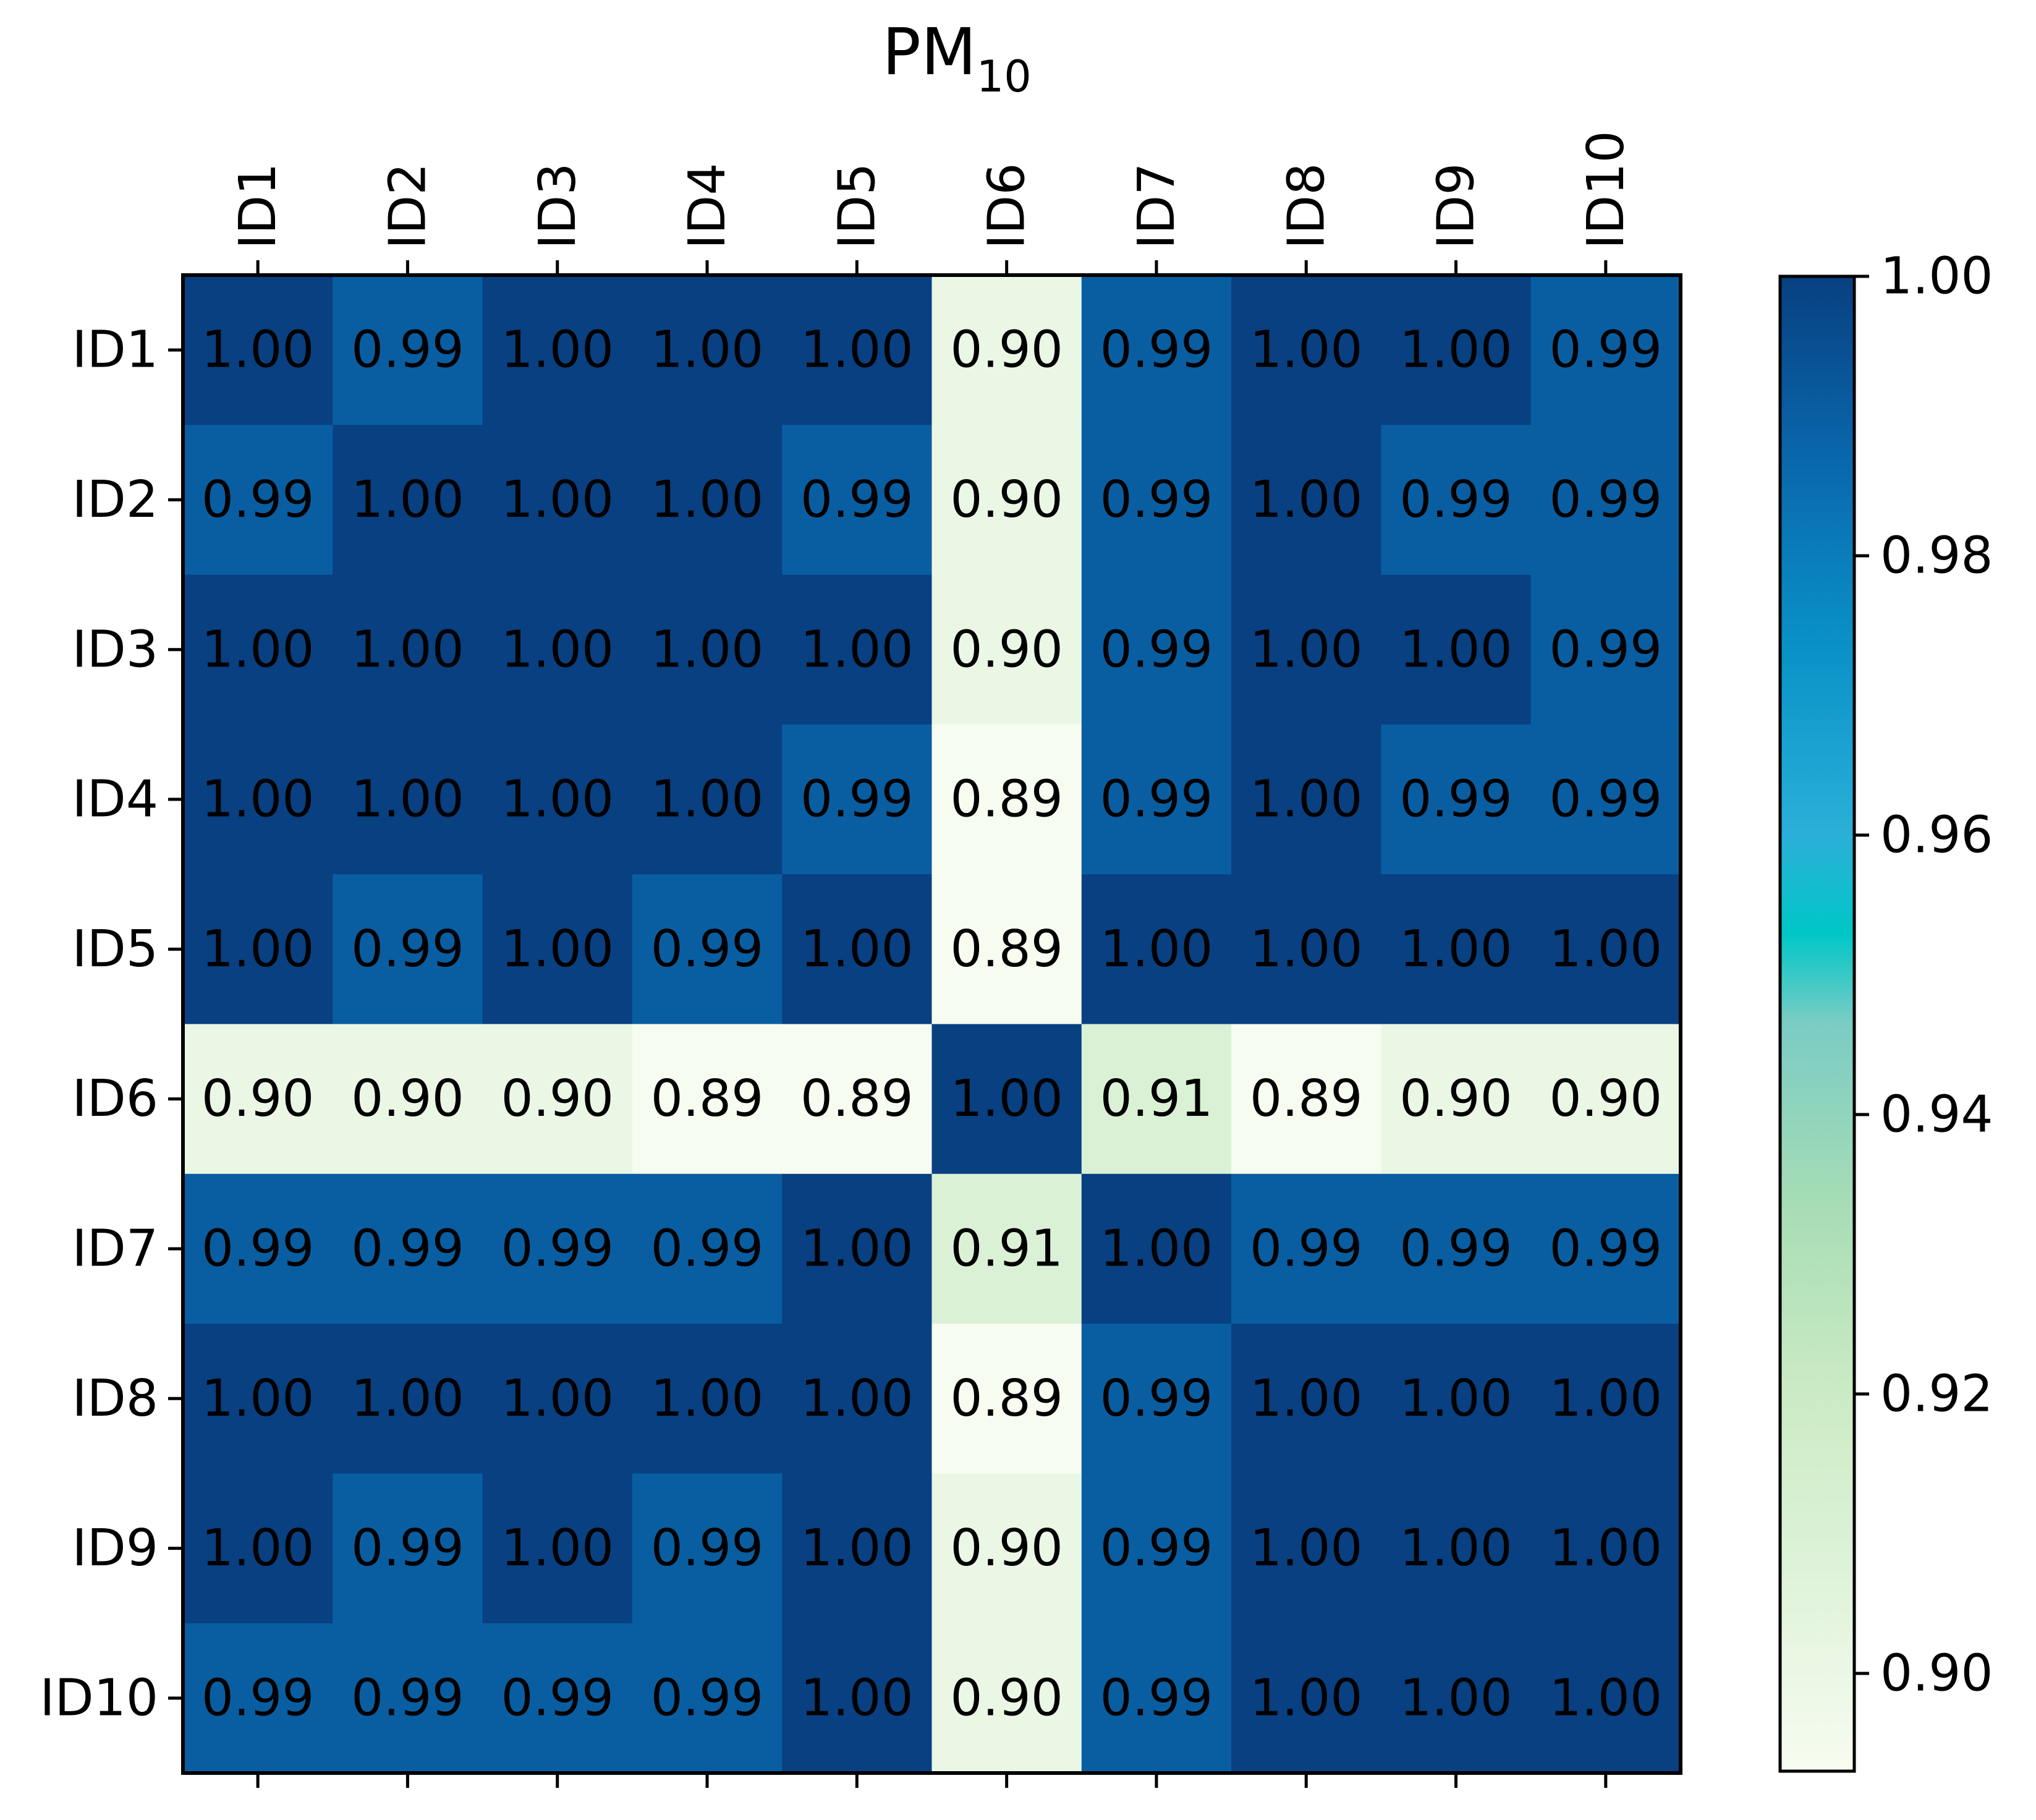  Describe the element at coordinates (1006, 800) in the screenshot. I see `heatmap-cell-ID4-ID6` at that location.